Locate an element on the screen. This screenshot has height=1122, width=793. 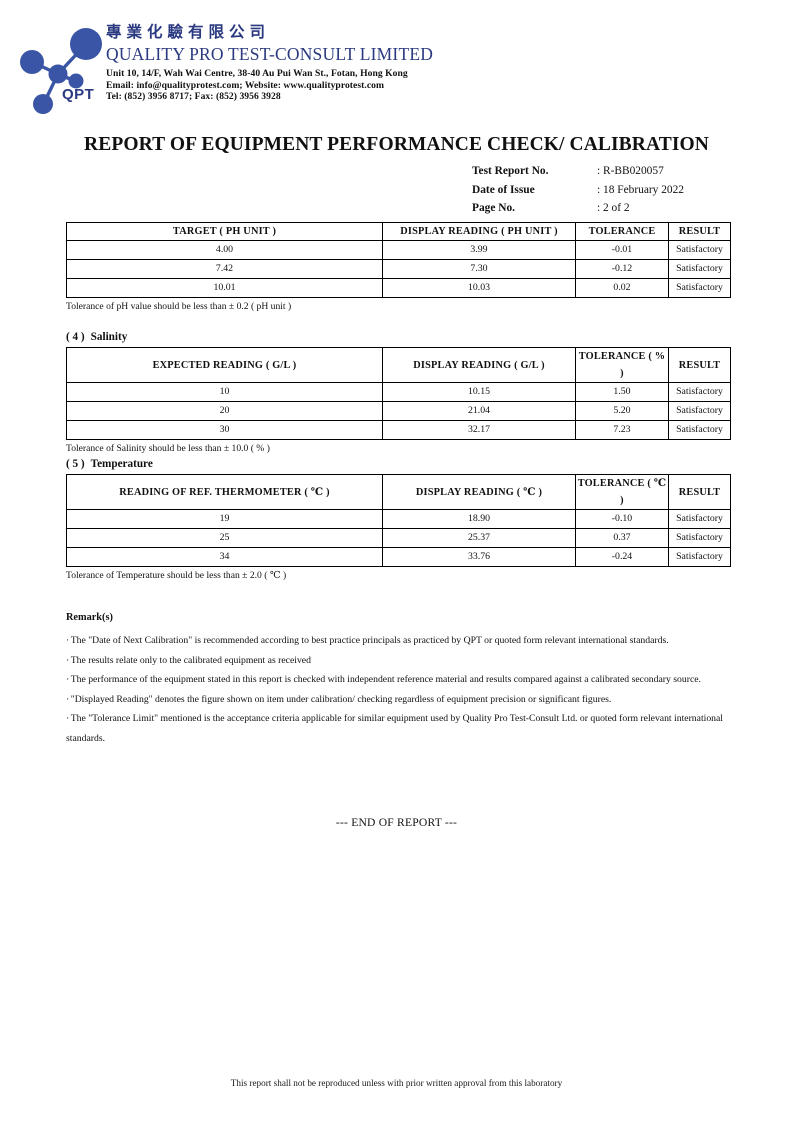
column-header-display-reading: DISPLAY READING ( G/L ) is located at coordinates (479, 365).